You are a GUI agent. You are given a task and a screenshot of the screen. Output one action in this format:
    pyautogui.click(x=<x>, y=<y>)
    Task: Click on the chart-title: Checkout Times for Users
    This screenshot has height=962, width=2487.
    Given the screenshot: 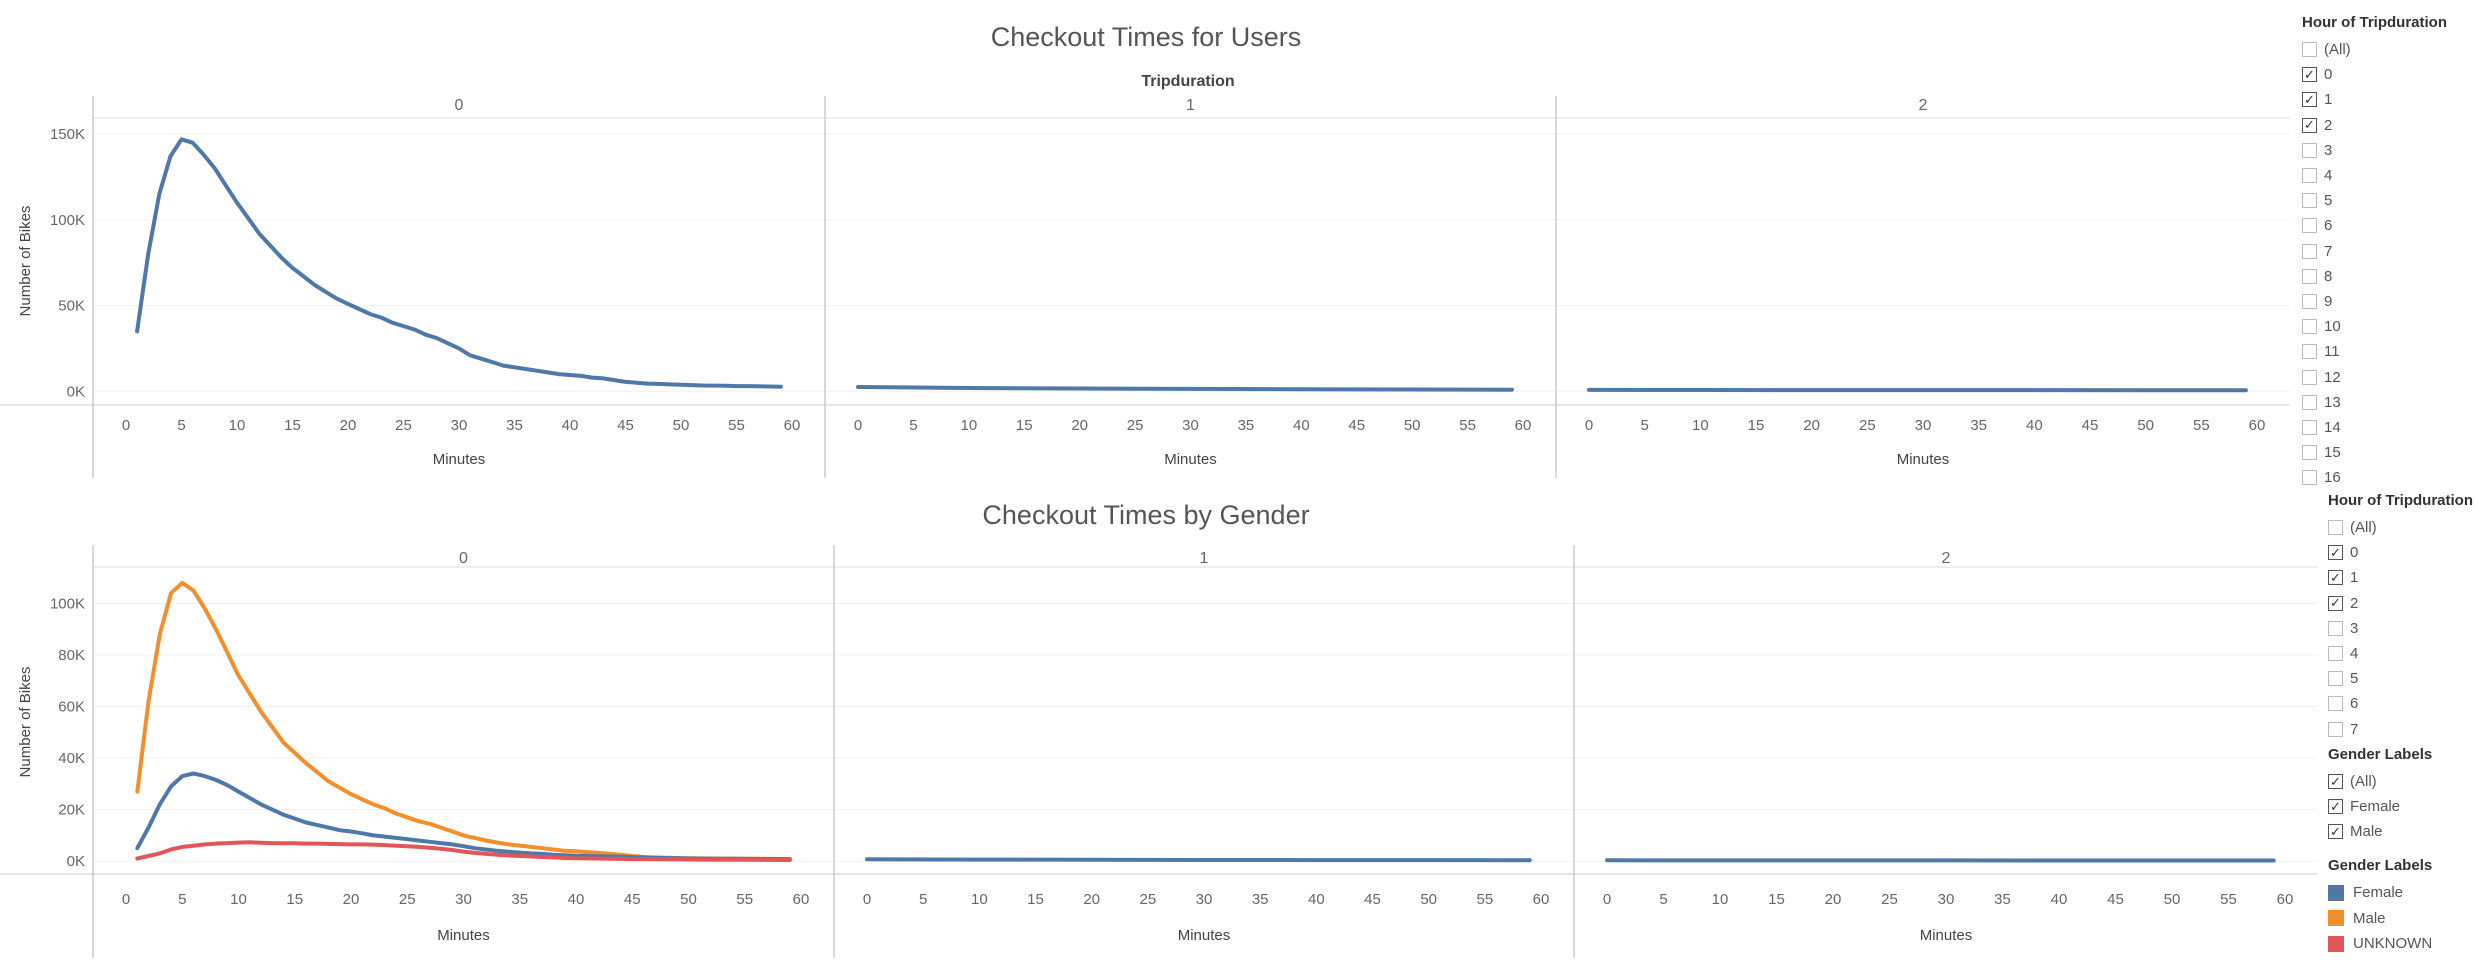 What is the action you would take?
    pyautogui.click(x=1146, y=37)
    